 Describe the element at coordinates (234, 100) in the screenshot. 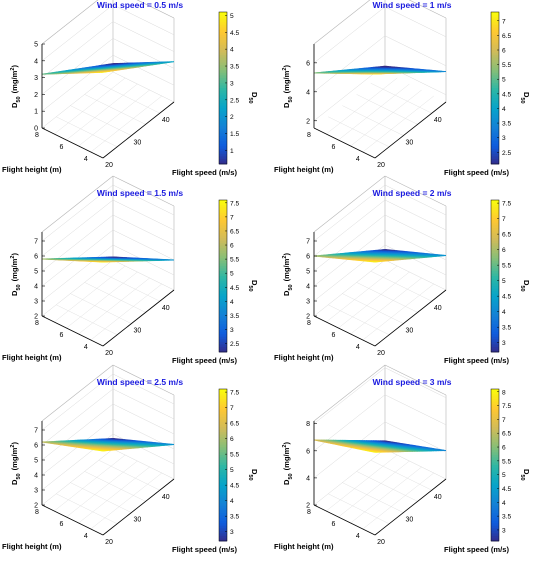

I see `colorbar-tick-label: 2.5` at that location.